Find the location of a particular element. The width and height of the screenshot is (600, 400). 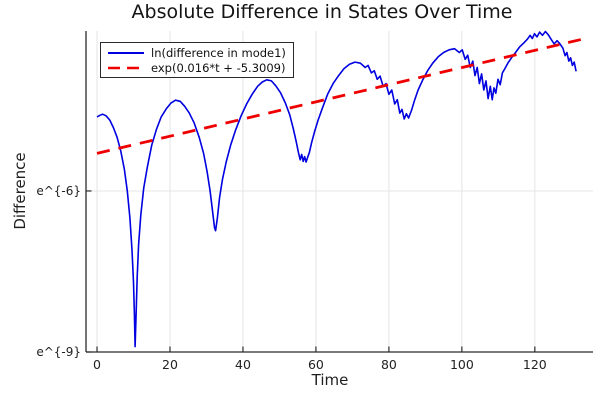

x-tick-label-20: 20 is located at coordinates (170, 364).